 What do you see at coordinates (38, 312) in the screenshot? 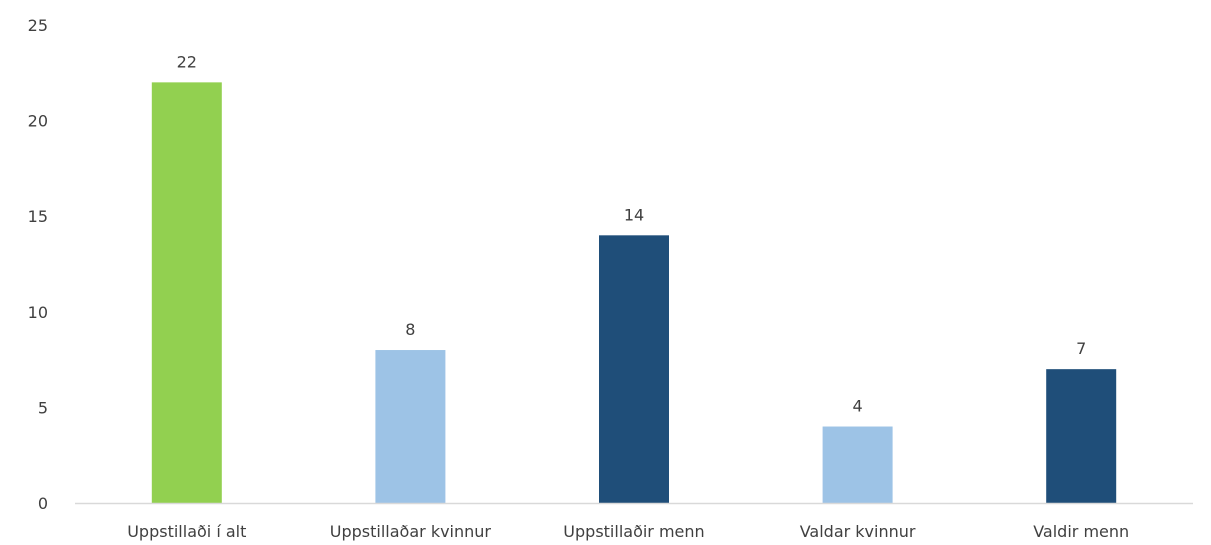
I see `y-tick-label: 10` at bounding box center [38, 312].